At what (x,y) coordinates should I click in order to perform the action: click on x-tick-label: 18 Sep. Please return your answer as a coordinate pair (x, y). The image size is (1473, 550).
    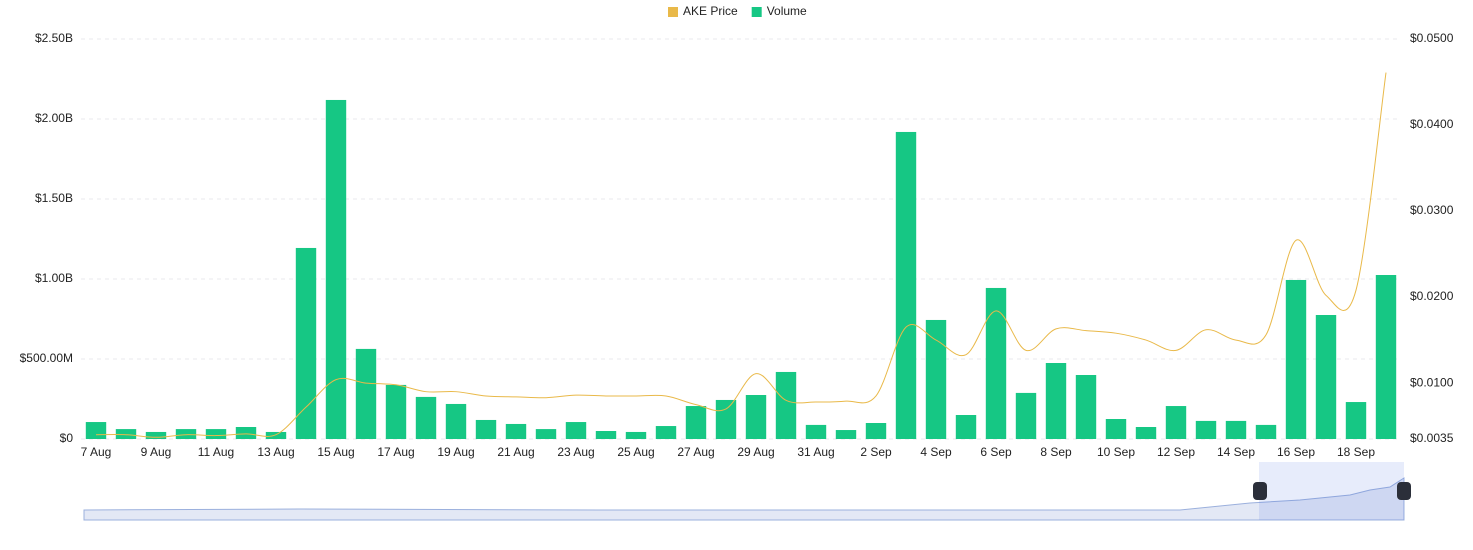
    Looking at the image, I should click on (1356, 452).